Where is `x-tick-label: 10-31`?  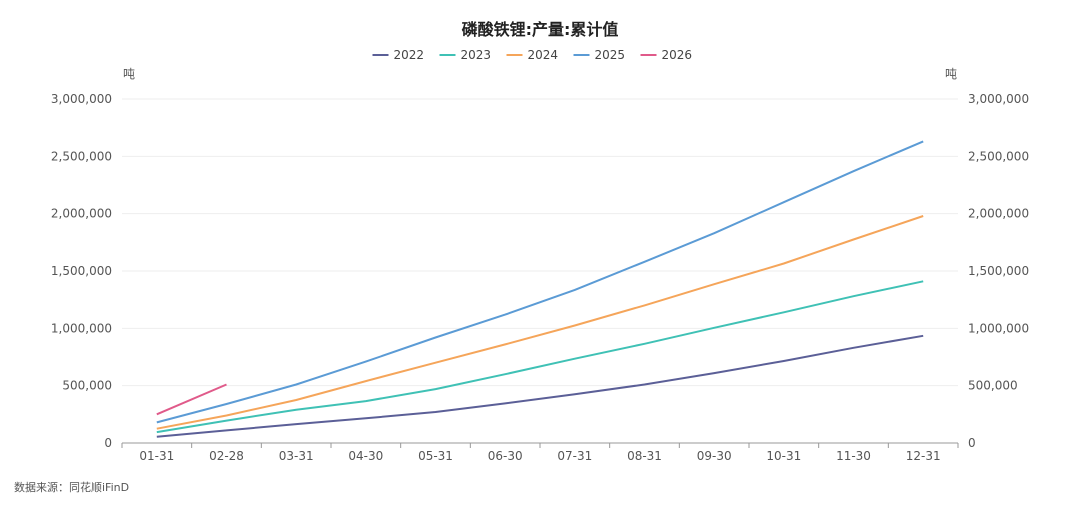
x-tick-label: 10-31 is located at coordinates (783, 456).